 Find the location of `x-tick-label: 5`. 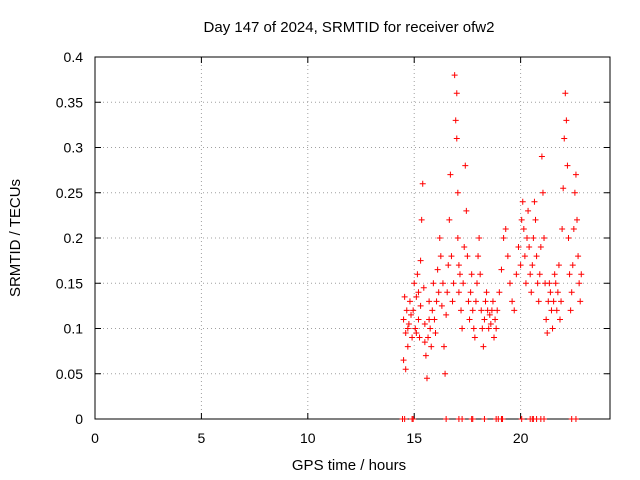

x-tick-label: 5 is located at coordinates (202, 438).